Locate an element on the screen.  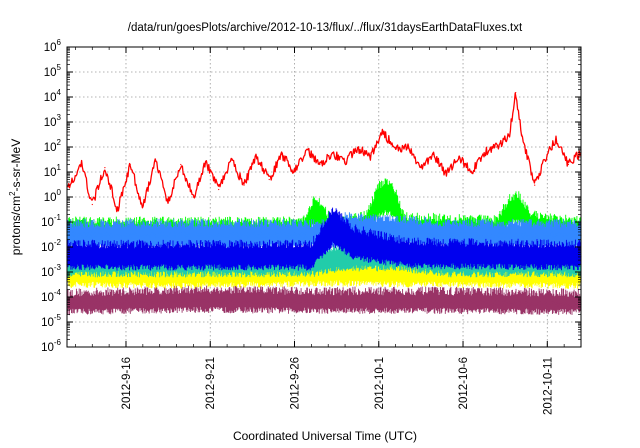
y-tick-label: 10⁶ is located at coordinates (53, 46).